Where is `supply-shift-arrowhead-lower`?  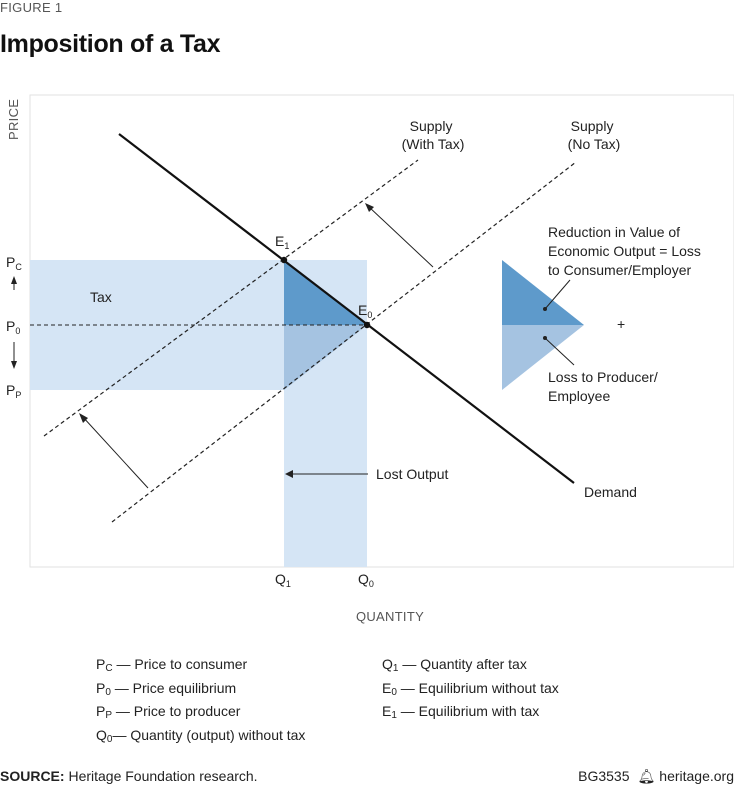
supply-shift-arrowhead-lower is located at coordinates (83, 418).